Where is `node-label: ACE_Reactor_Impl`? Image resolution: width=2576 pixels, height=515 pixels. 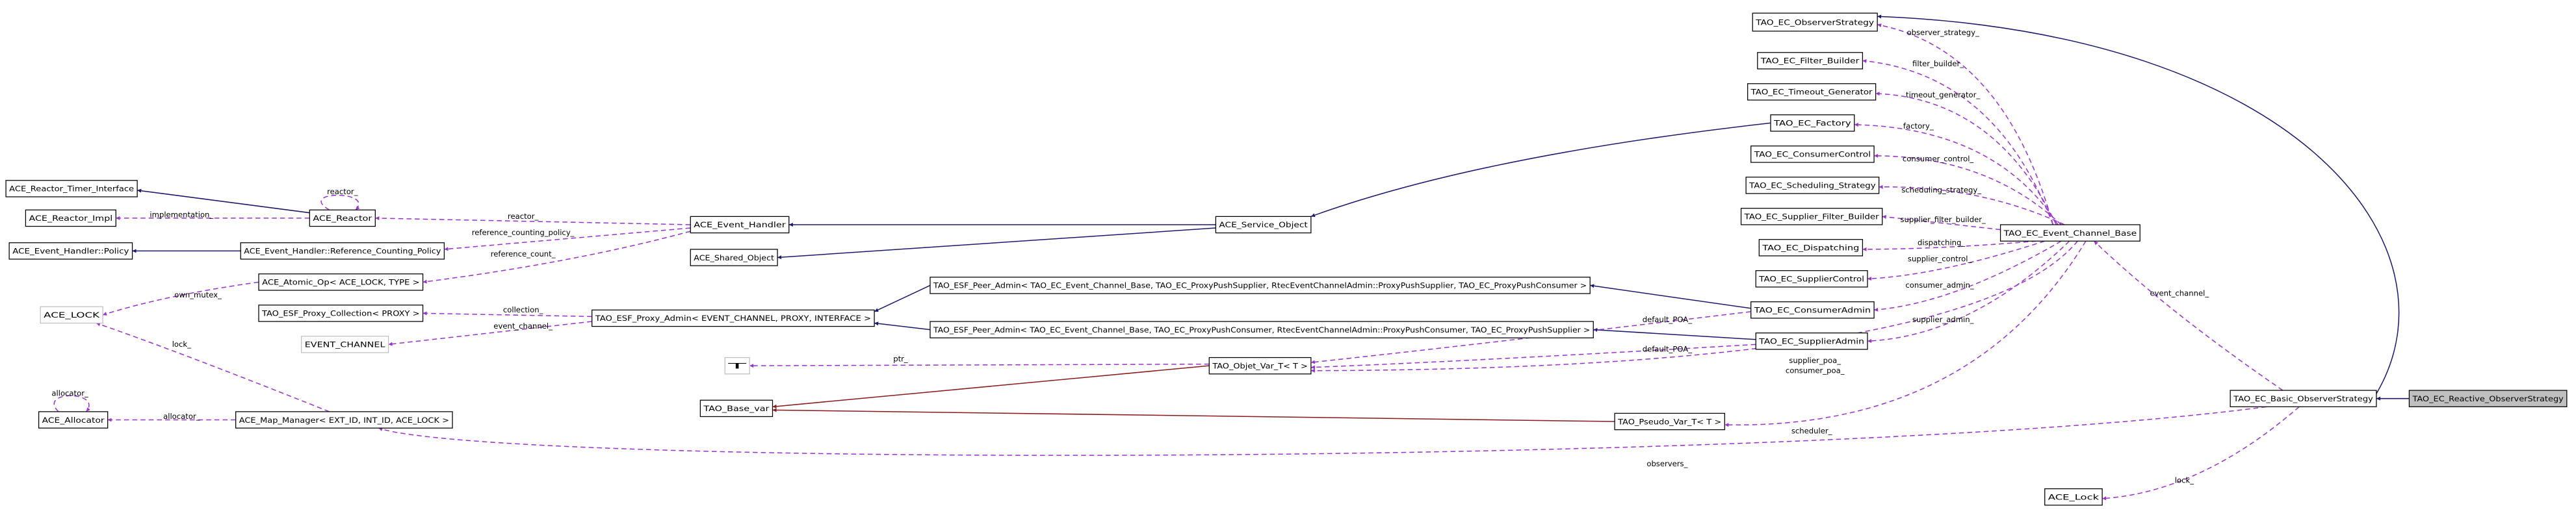
node-label: ACE_Reactor_Impl is located at coordinates (70, 218).